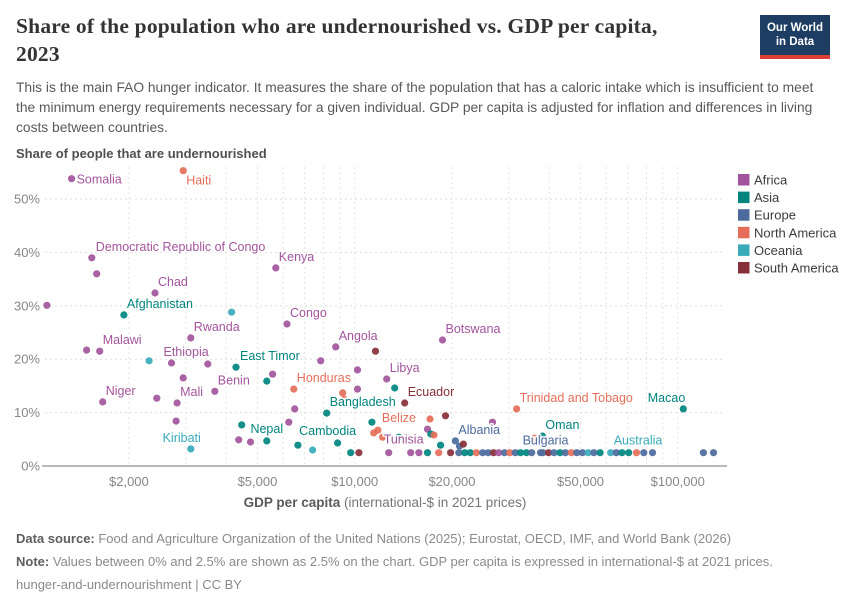  What do you see at coordinates (72, 179) in the screenshot?
I see `data-point-somalia` at bounding box center [72, 179].